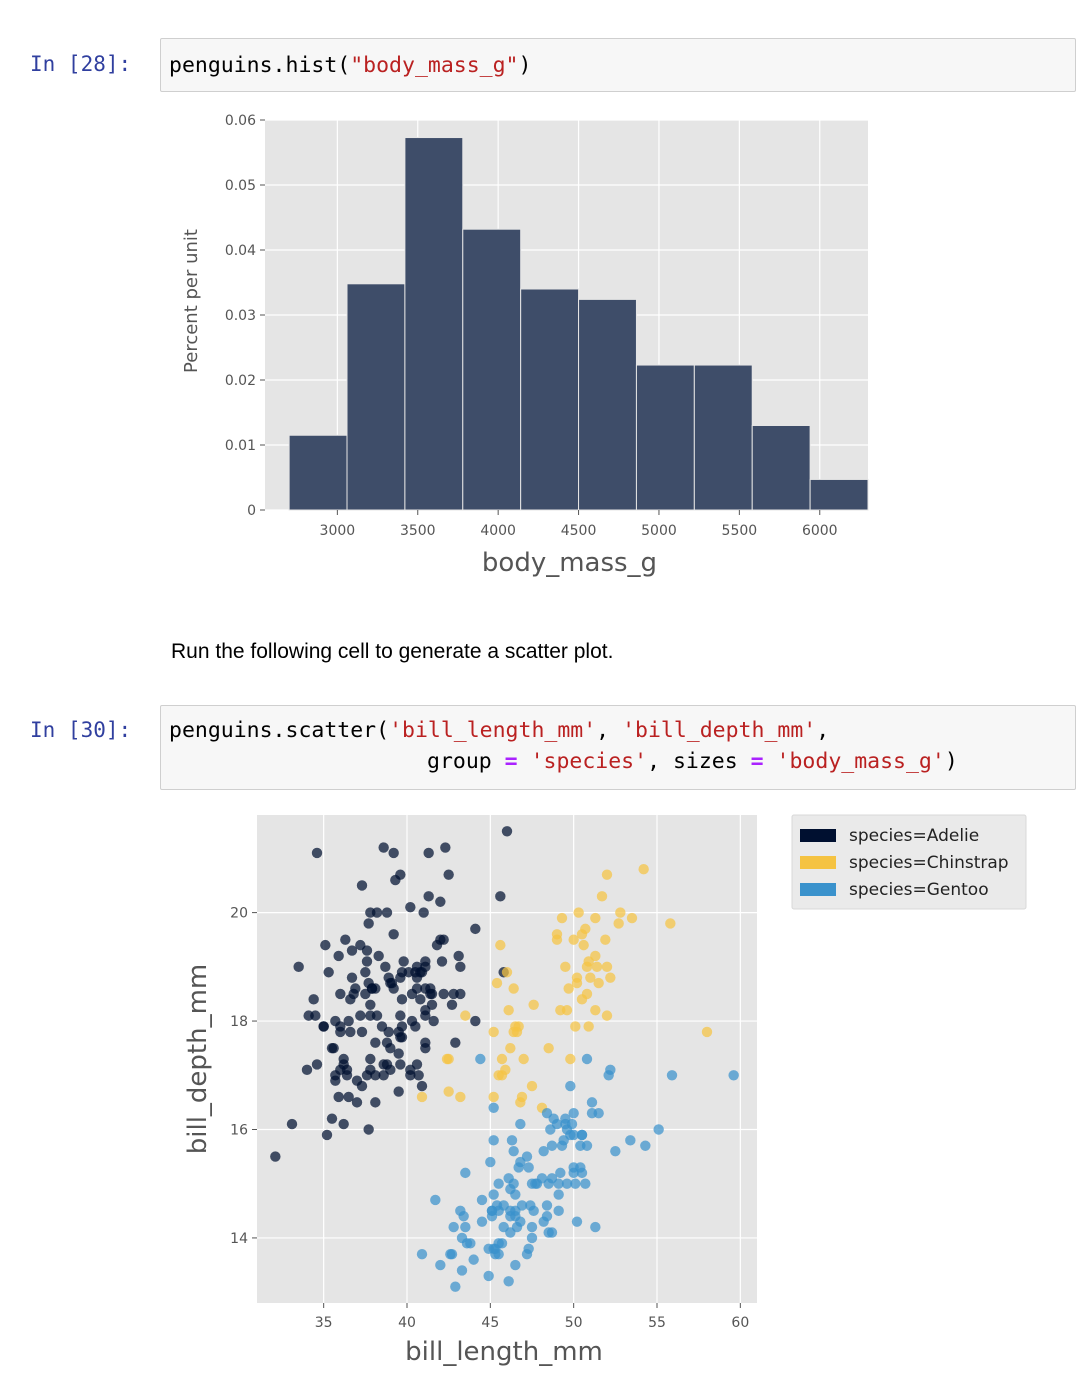 The image size is (1078, 1380). I want to click on y-tick-label: 0.06, so click(240, 121).